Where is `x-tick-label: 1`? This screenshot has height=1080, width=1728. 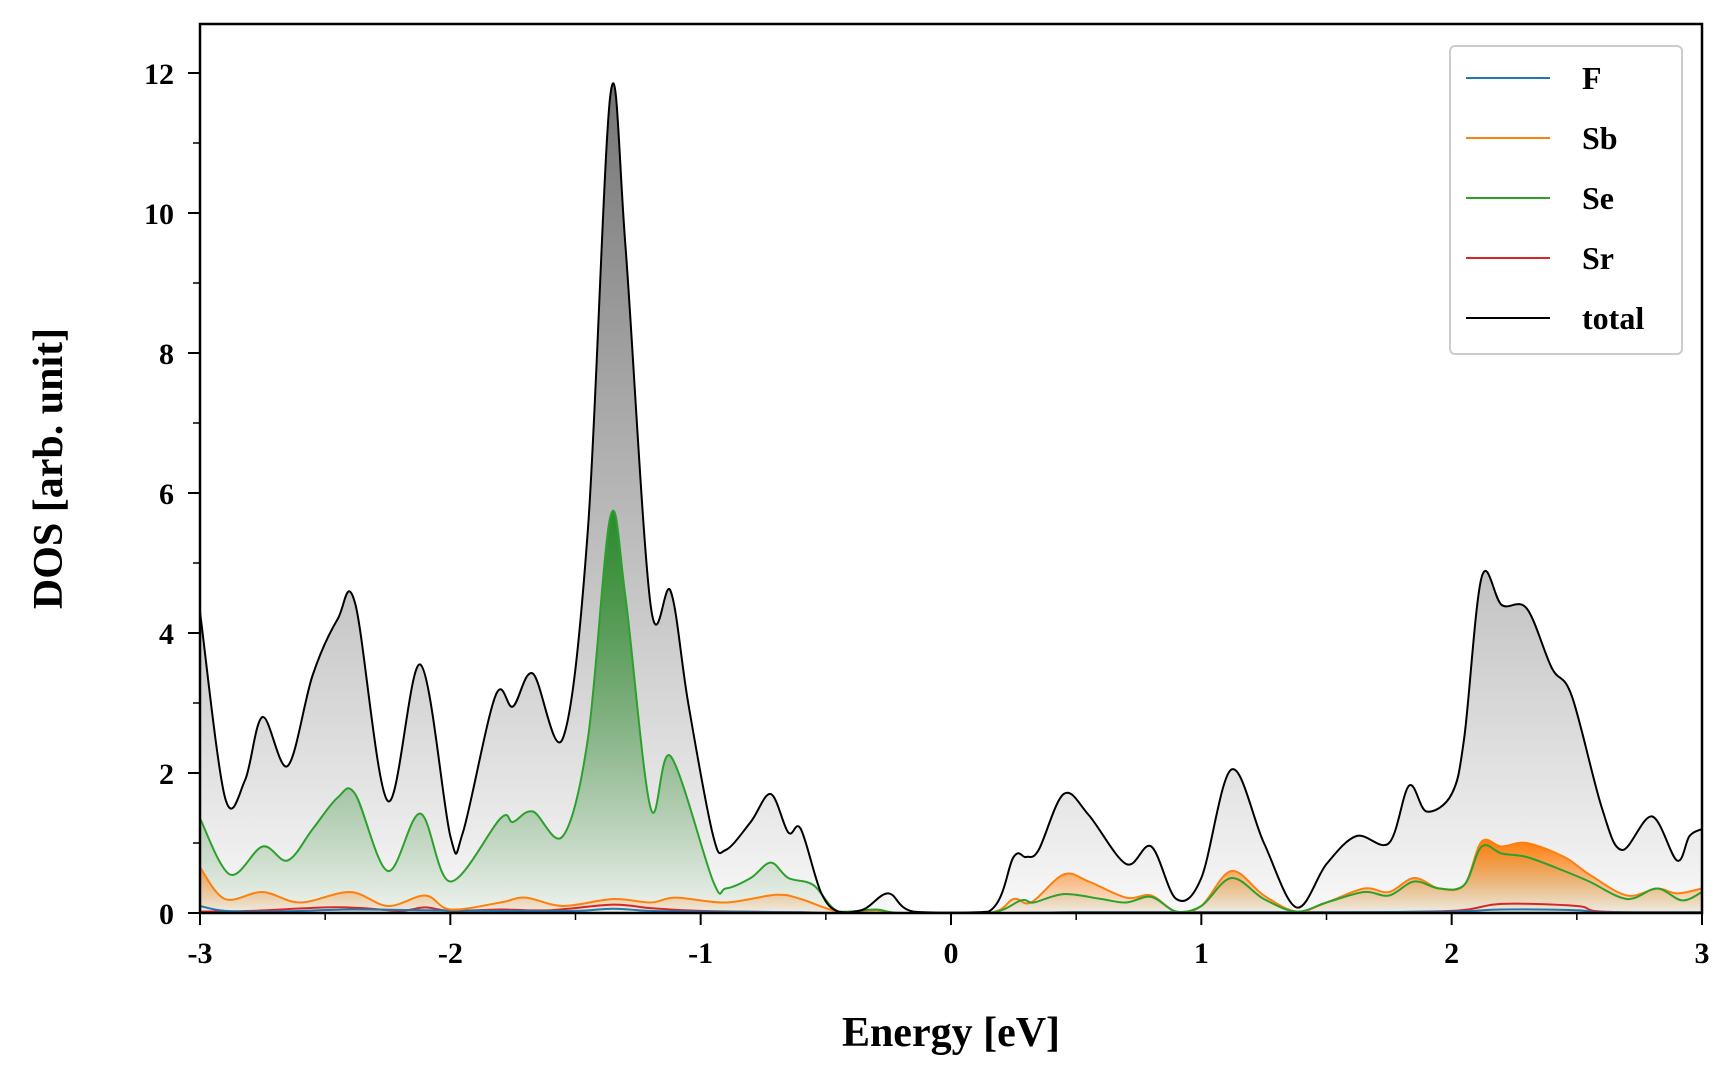 x-tick-label: 1 is located at coordinates (1201, 953).